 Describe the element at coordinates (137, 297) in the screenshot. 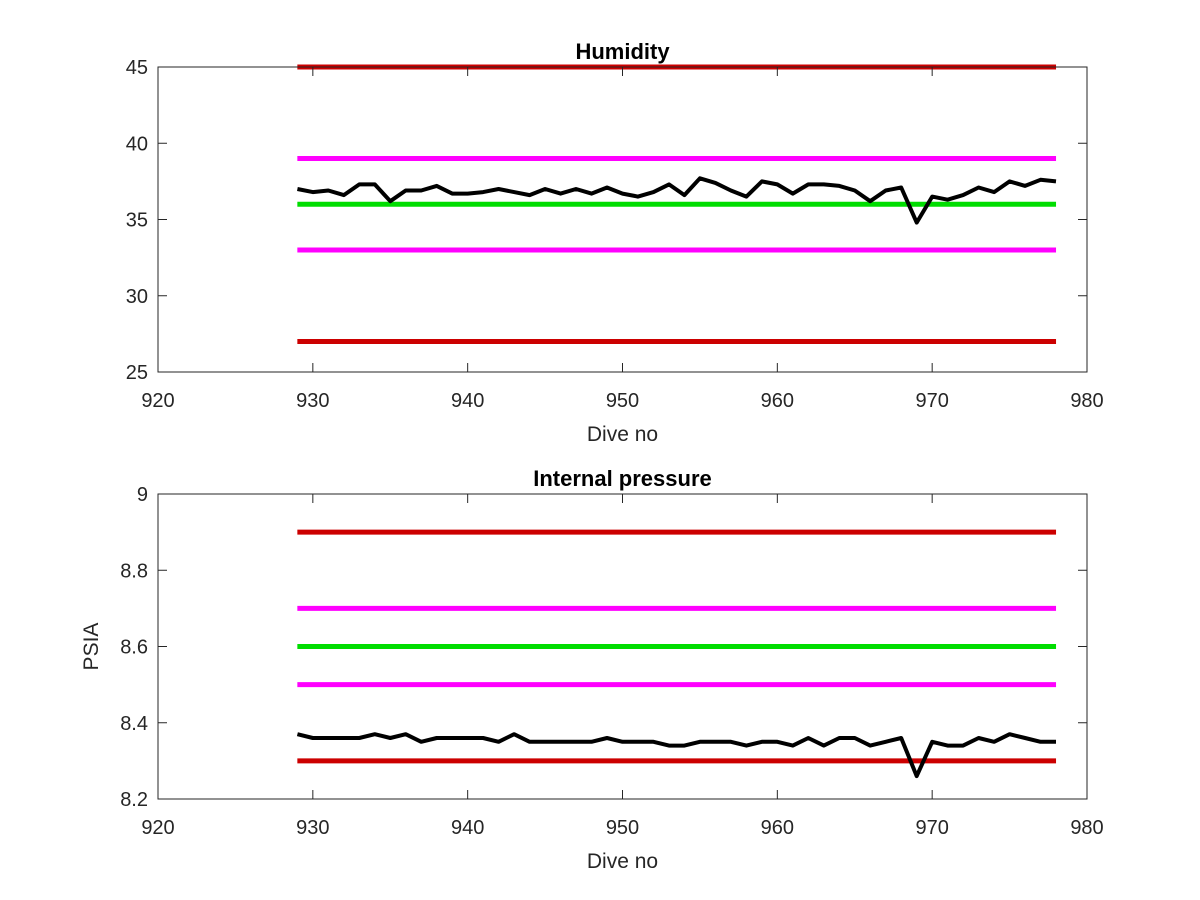

I see `y-tick-label: 30` at that location.